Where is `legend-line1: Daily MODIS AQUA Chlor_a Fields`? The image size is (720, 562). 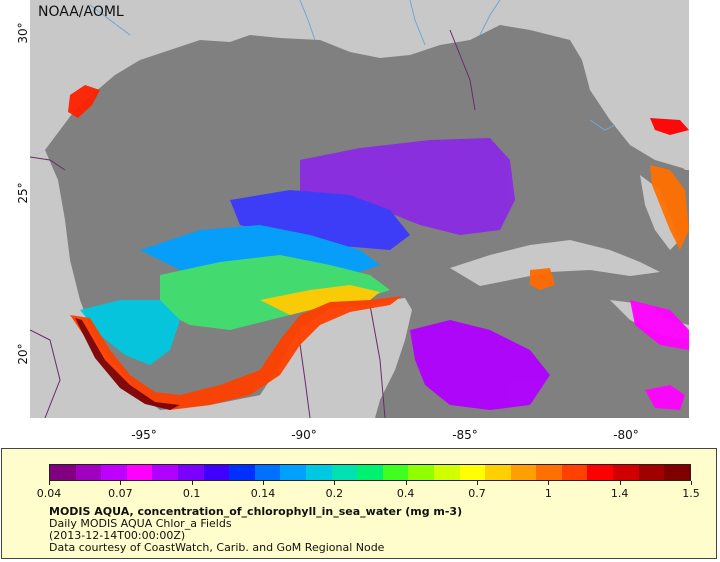
legend-line1: Daily MODIS AQUA Chlor_a Fields is located at coordinates (140, 523).